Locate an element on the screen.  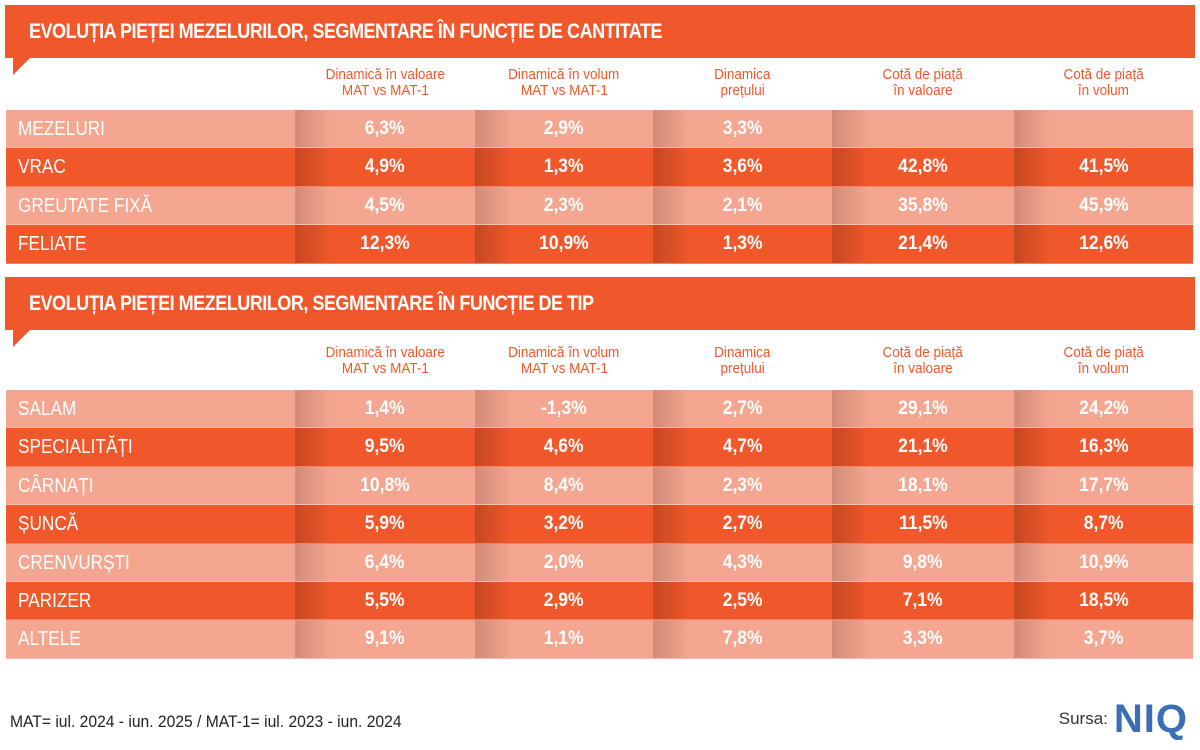
table-row: GREUTATE FIXĂ 4,5% 2,3% 2,1% 35,8% 45,9% is located at coordinates (599, 206).